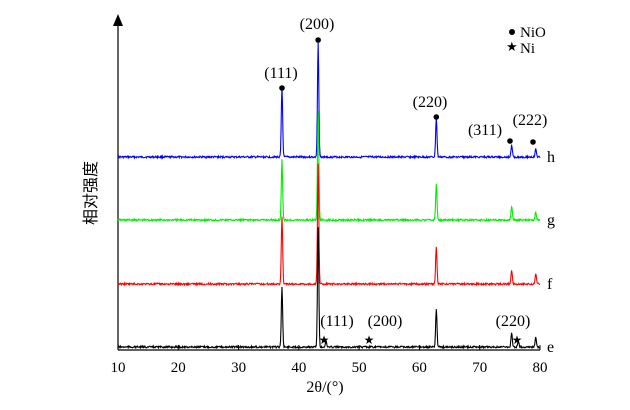 The image size is (630, 410). What do you see at coordinates (512, 46) in the screenshot?
I see `legend-star-icon: ★` at bounding box center [512, 46].